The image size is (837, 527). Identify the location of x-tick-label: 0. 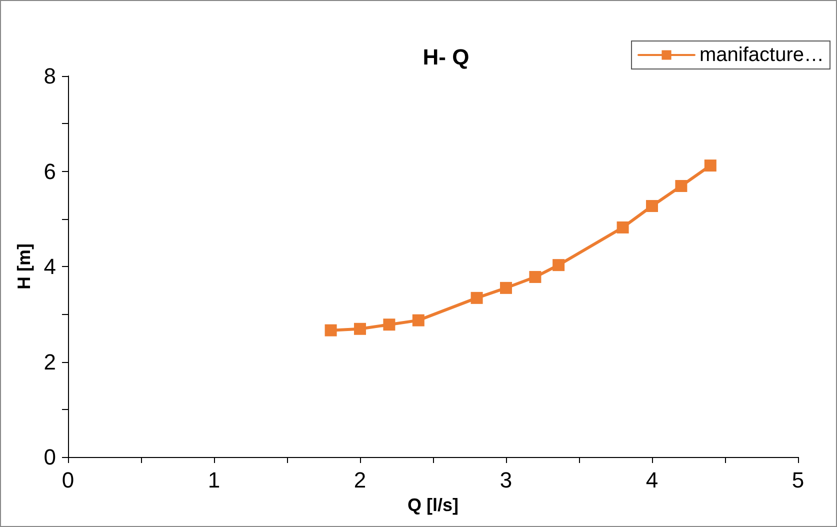
(68, 480).